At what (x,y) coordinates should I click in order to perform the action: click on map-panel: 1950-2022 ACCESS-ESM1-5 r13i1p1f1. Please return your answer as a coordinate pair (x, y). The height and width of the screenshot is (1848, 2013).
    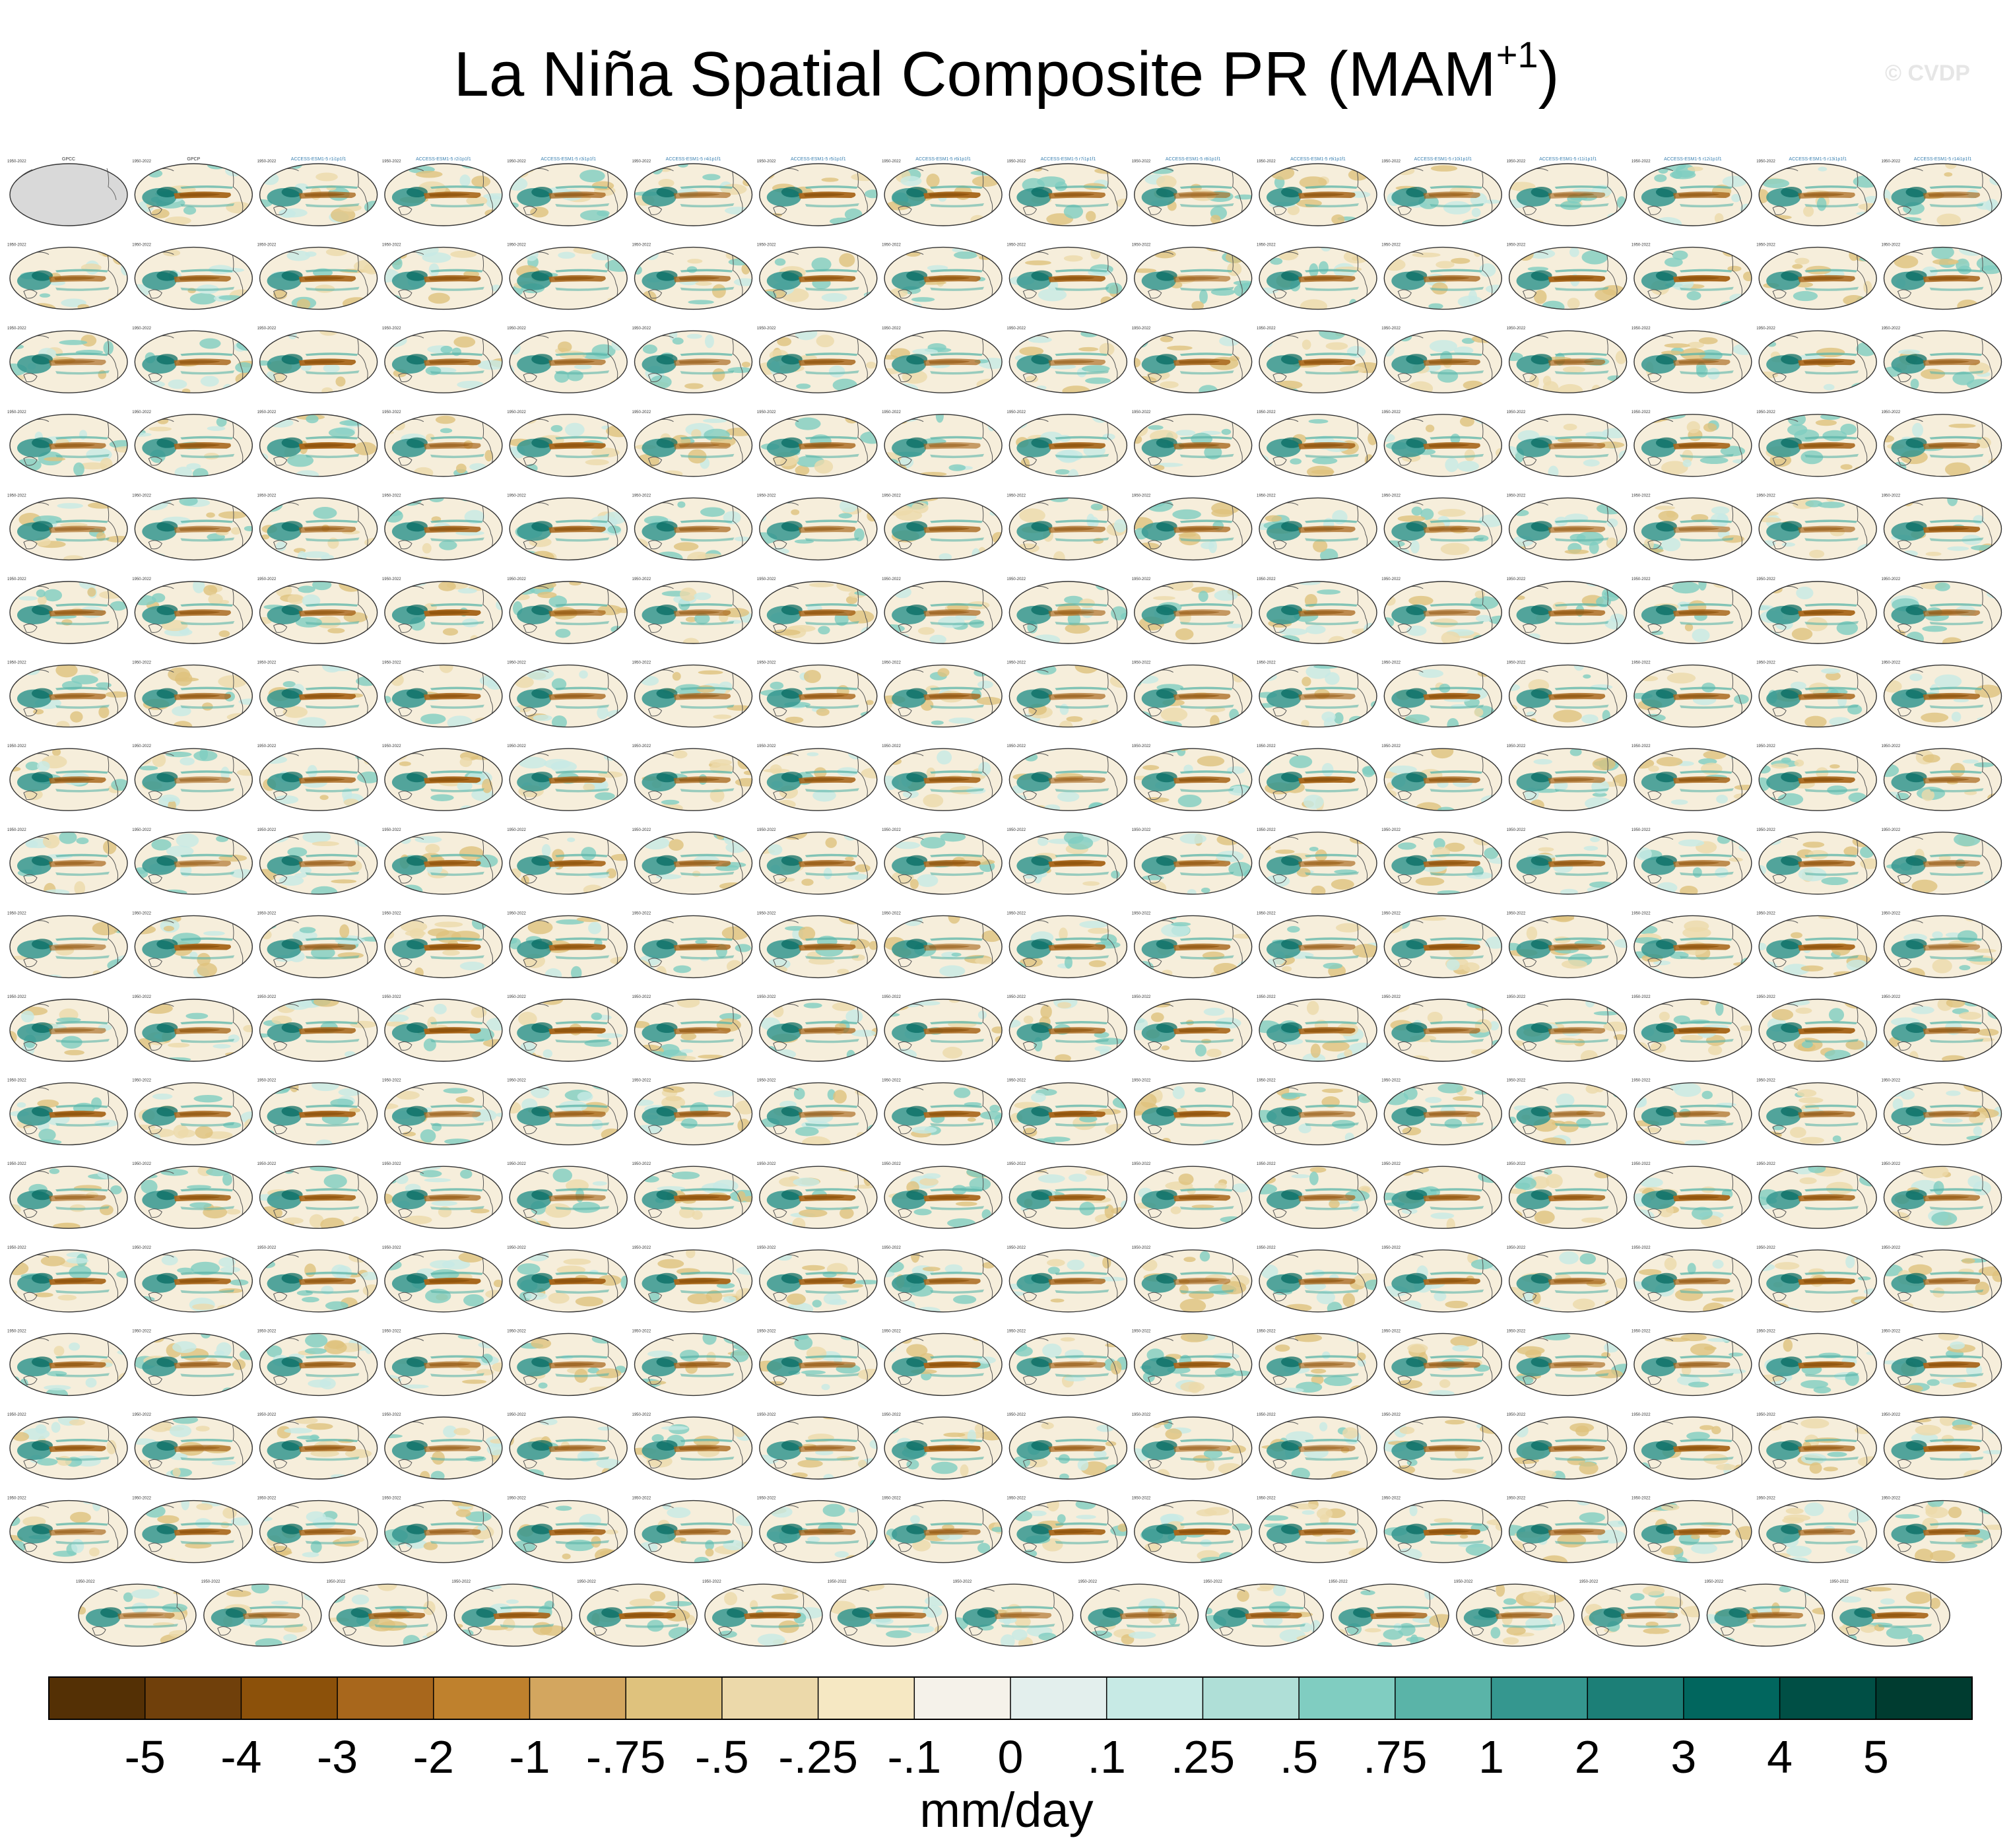
    Looking at the image, I should click on (1816, 191).